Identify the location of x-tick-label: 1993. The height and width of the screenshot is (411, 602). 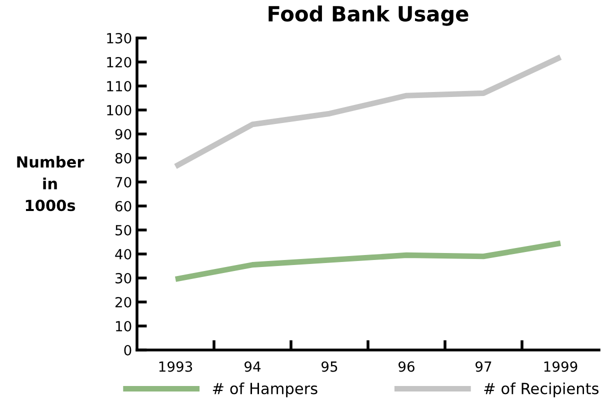
(175, 366).